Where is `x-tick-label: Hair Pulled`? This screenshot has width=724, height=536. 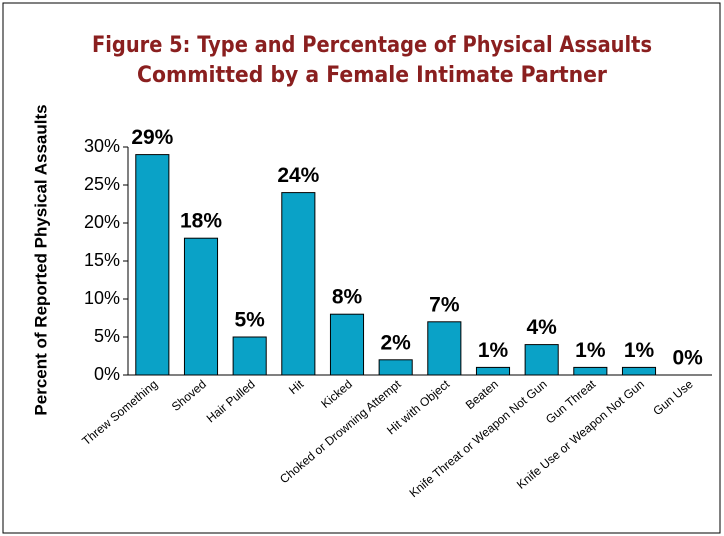
x-tick-label: Hair Pulled is located at coordinates (231, 401).